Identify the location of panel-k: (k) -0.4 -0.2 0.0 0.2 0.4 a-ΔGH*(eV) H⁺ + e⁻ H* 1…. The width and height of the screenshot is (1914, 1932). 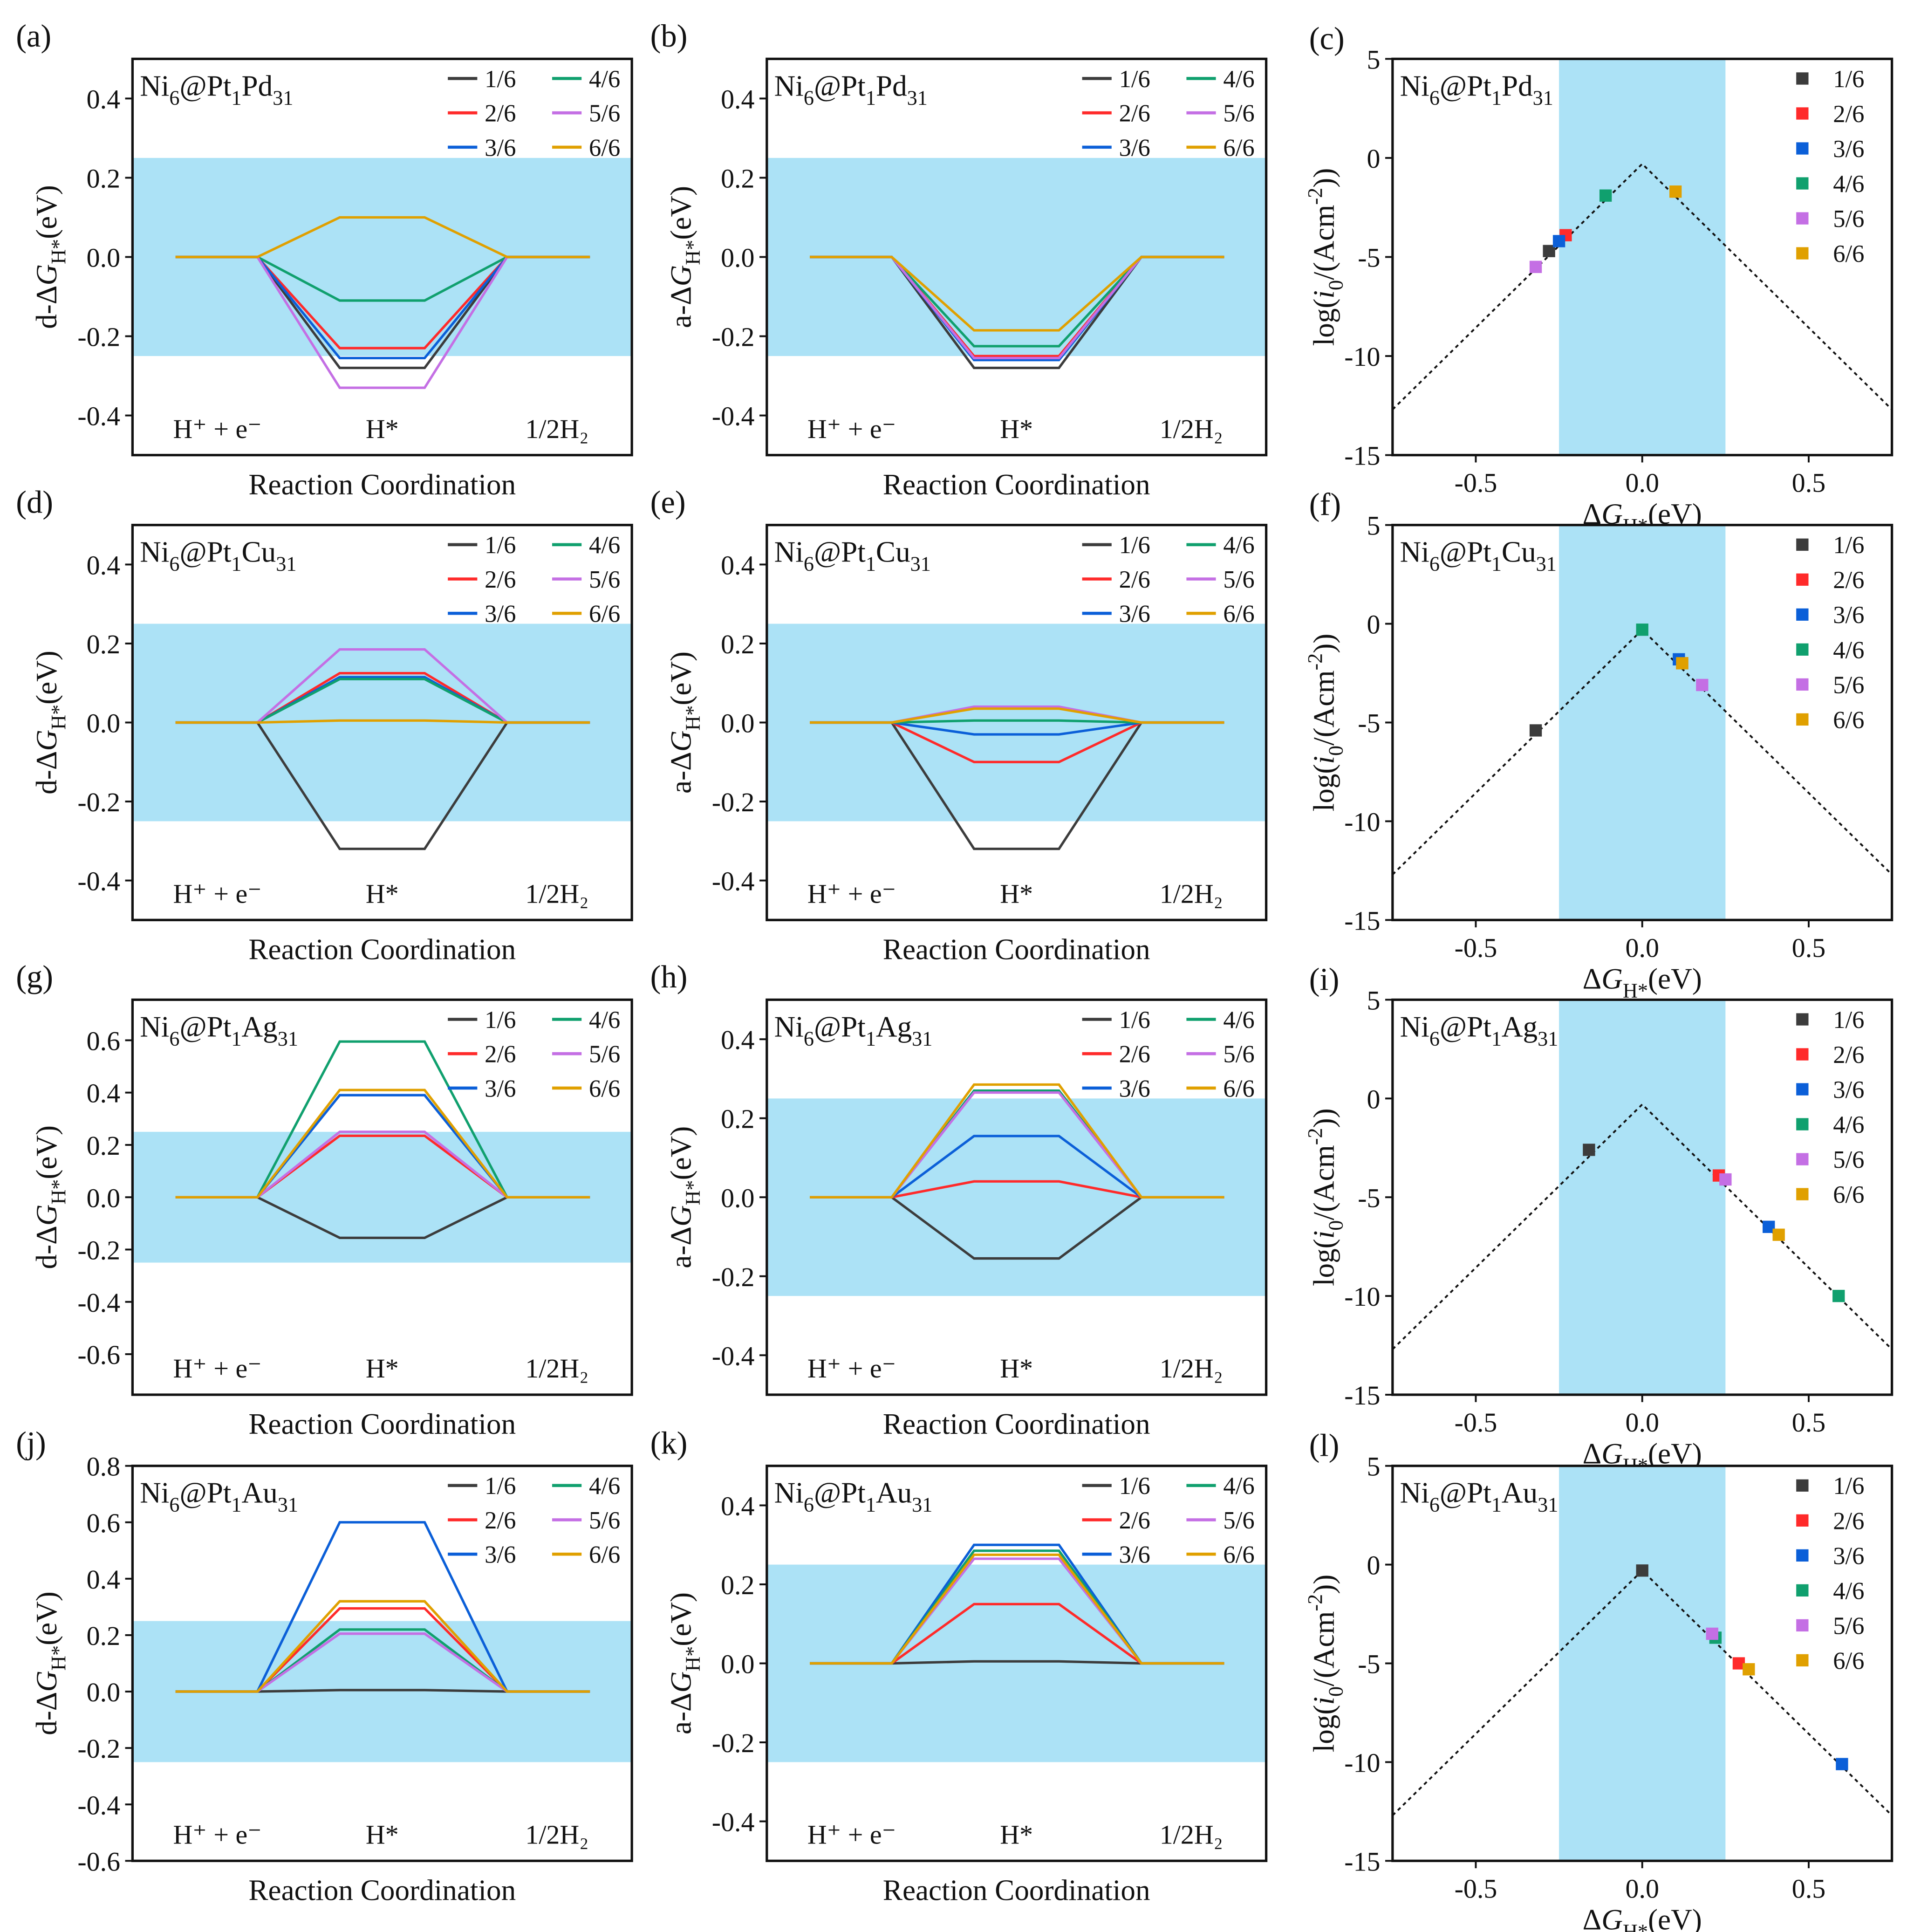
(959, 1666).